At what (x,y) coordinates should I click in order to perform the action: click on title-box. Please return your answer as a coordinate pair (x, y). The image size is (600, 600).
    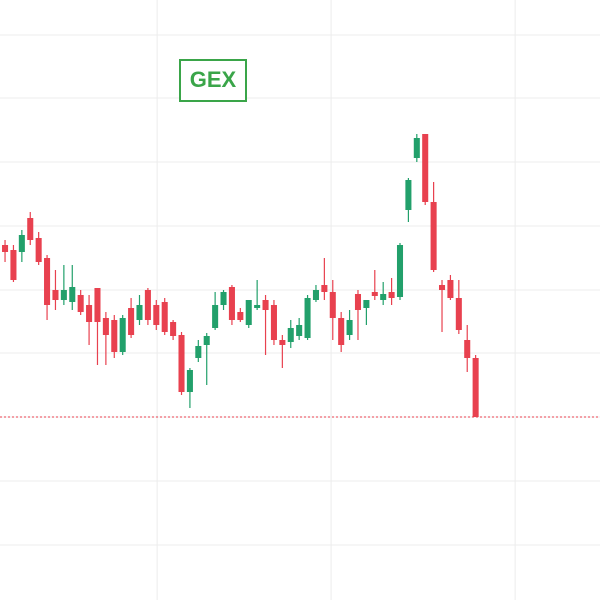
    Looking at the image, I should click on (213, 80).